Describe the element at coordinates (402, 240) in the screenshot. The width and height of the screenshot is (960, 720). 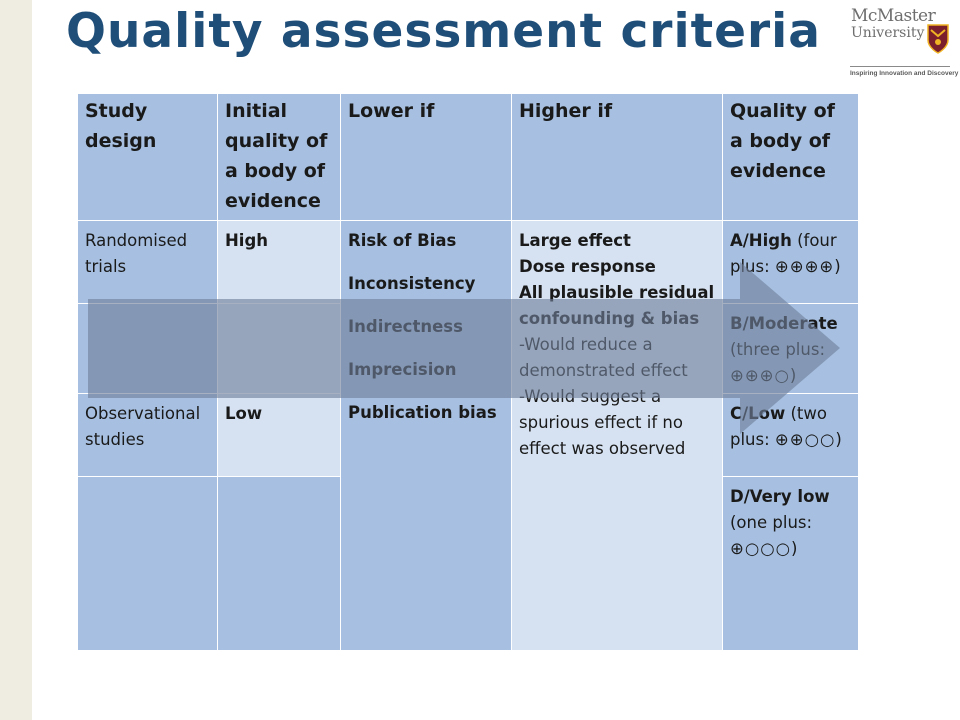
I see `lower-item: Risk of Bias` at that location.